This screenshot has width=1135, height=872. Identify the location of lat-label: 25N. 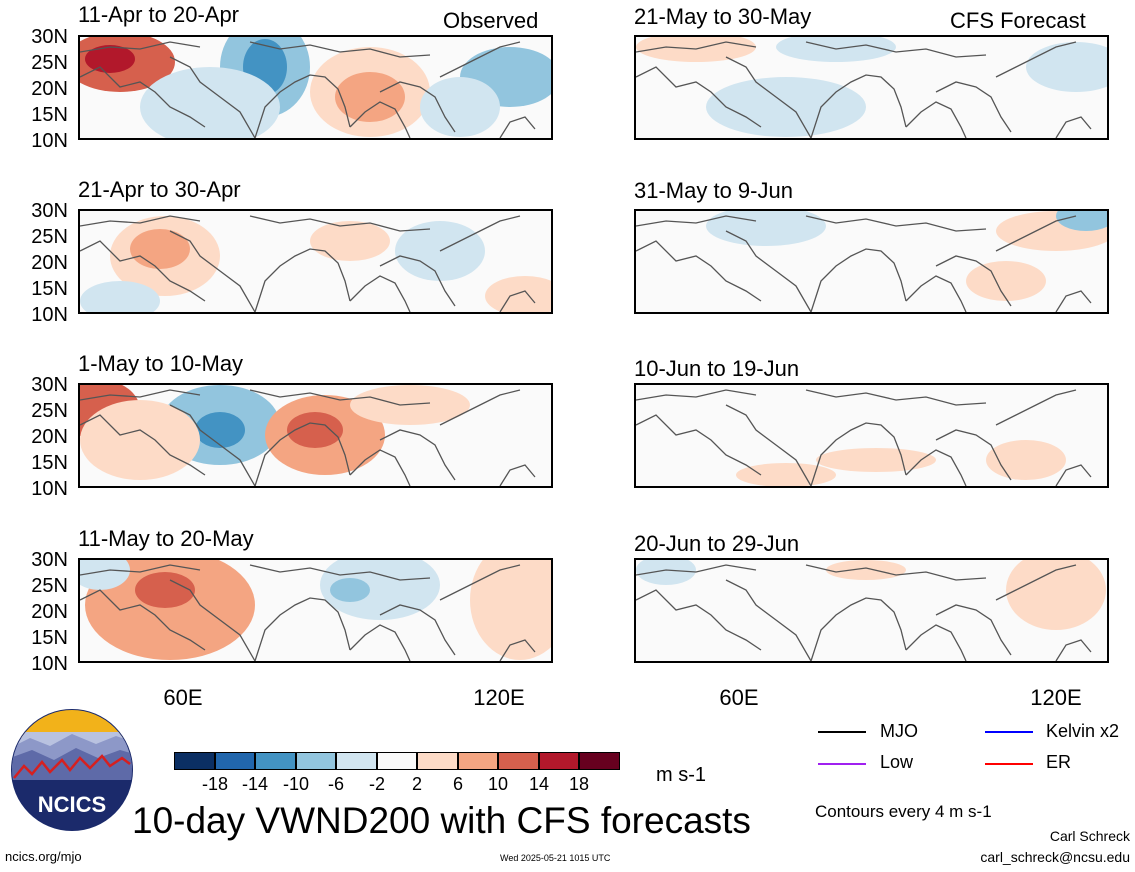
(49, 586).